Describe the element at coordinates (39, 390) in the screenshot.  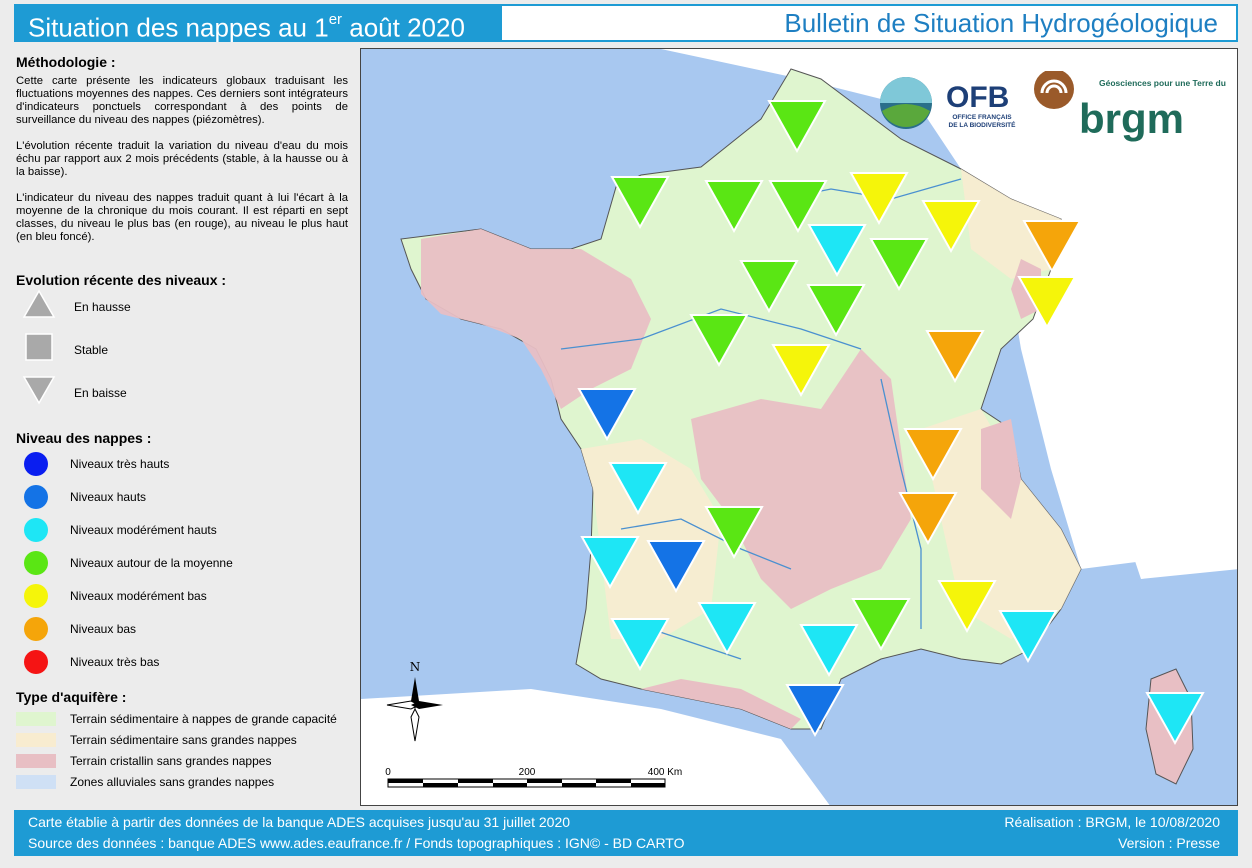
I see `triangle-down-icon` at that location.